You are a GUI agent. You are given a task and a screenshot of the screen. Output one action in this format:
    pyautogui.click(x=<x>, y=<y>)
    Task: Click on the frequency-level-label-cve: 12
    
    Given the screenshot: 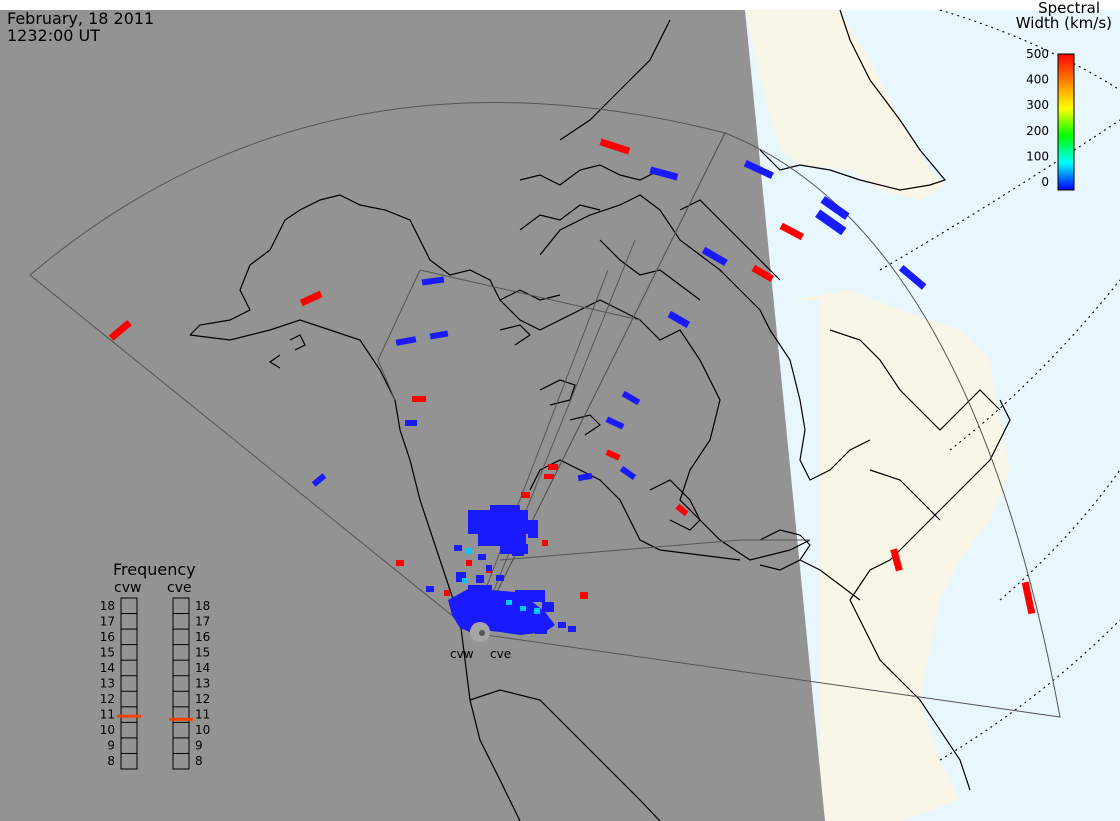 What is the action you would take?
    pyautogui.click(x=202, y=699)
    